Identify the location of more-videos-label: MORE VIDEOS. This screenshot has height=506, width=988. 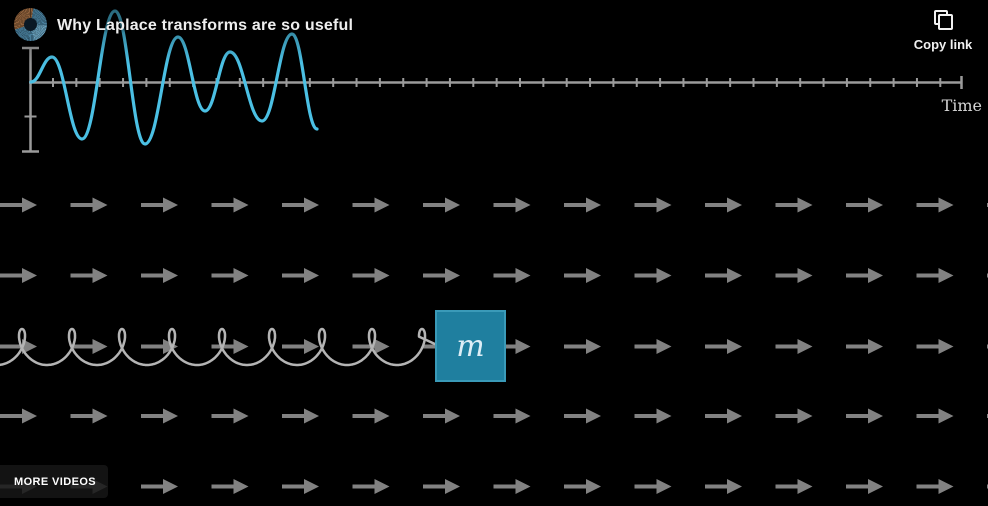
(55, 481).